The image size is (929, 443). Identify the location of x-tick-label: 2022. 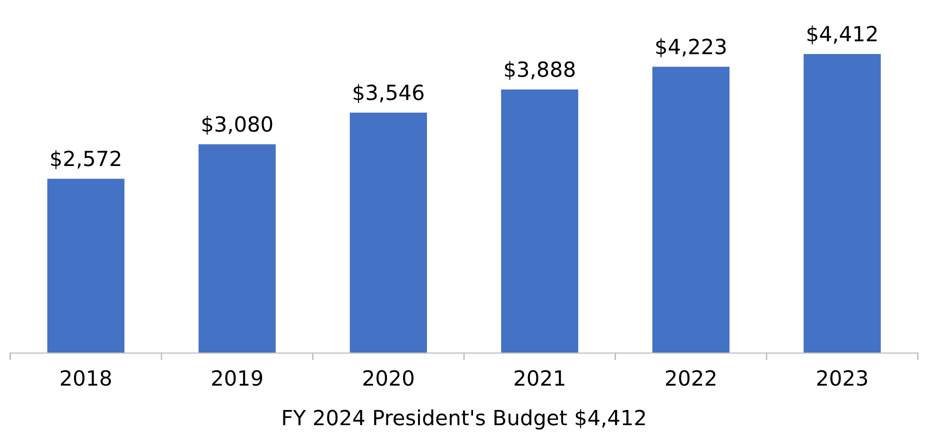
(691, 378).